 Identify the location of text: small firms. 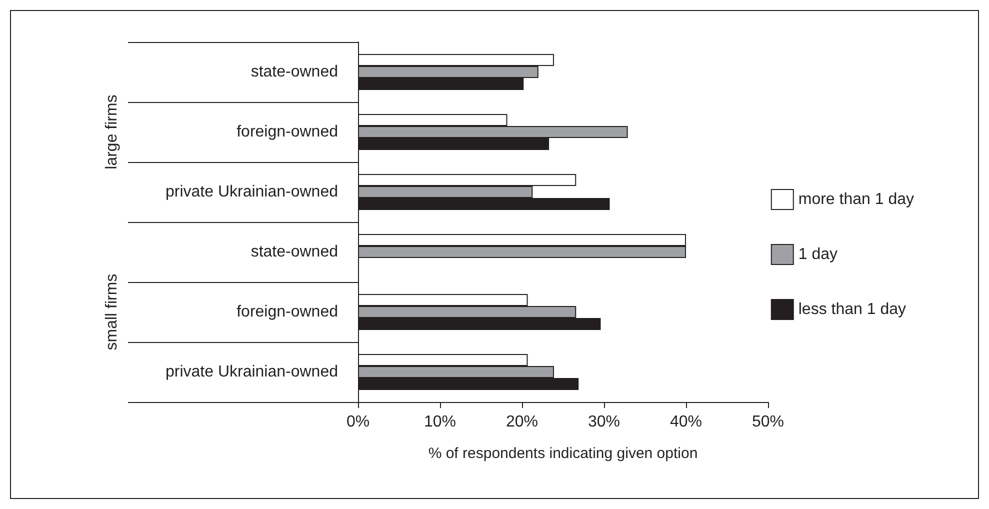
(112, 312).